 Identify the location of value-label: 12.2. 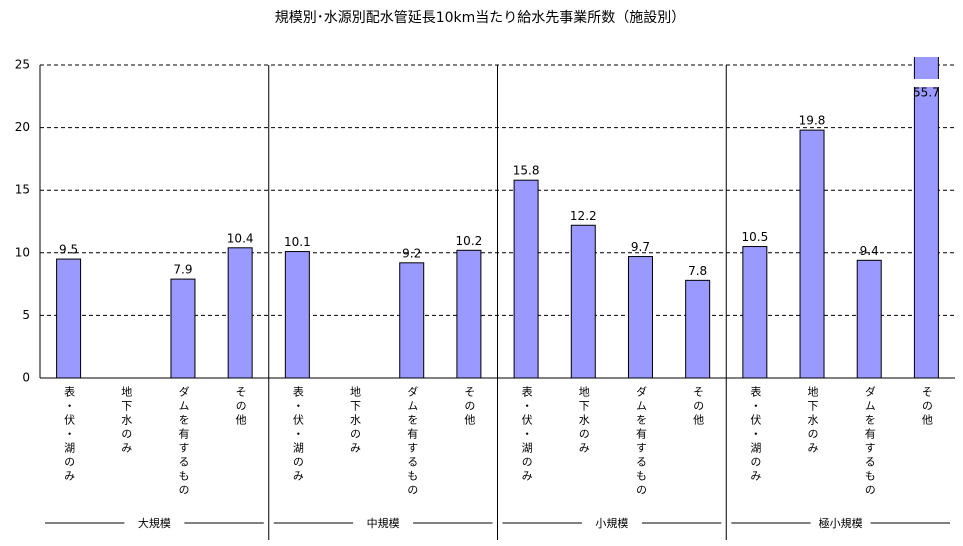
(583, 216).